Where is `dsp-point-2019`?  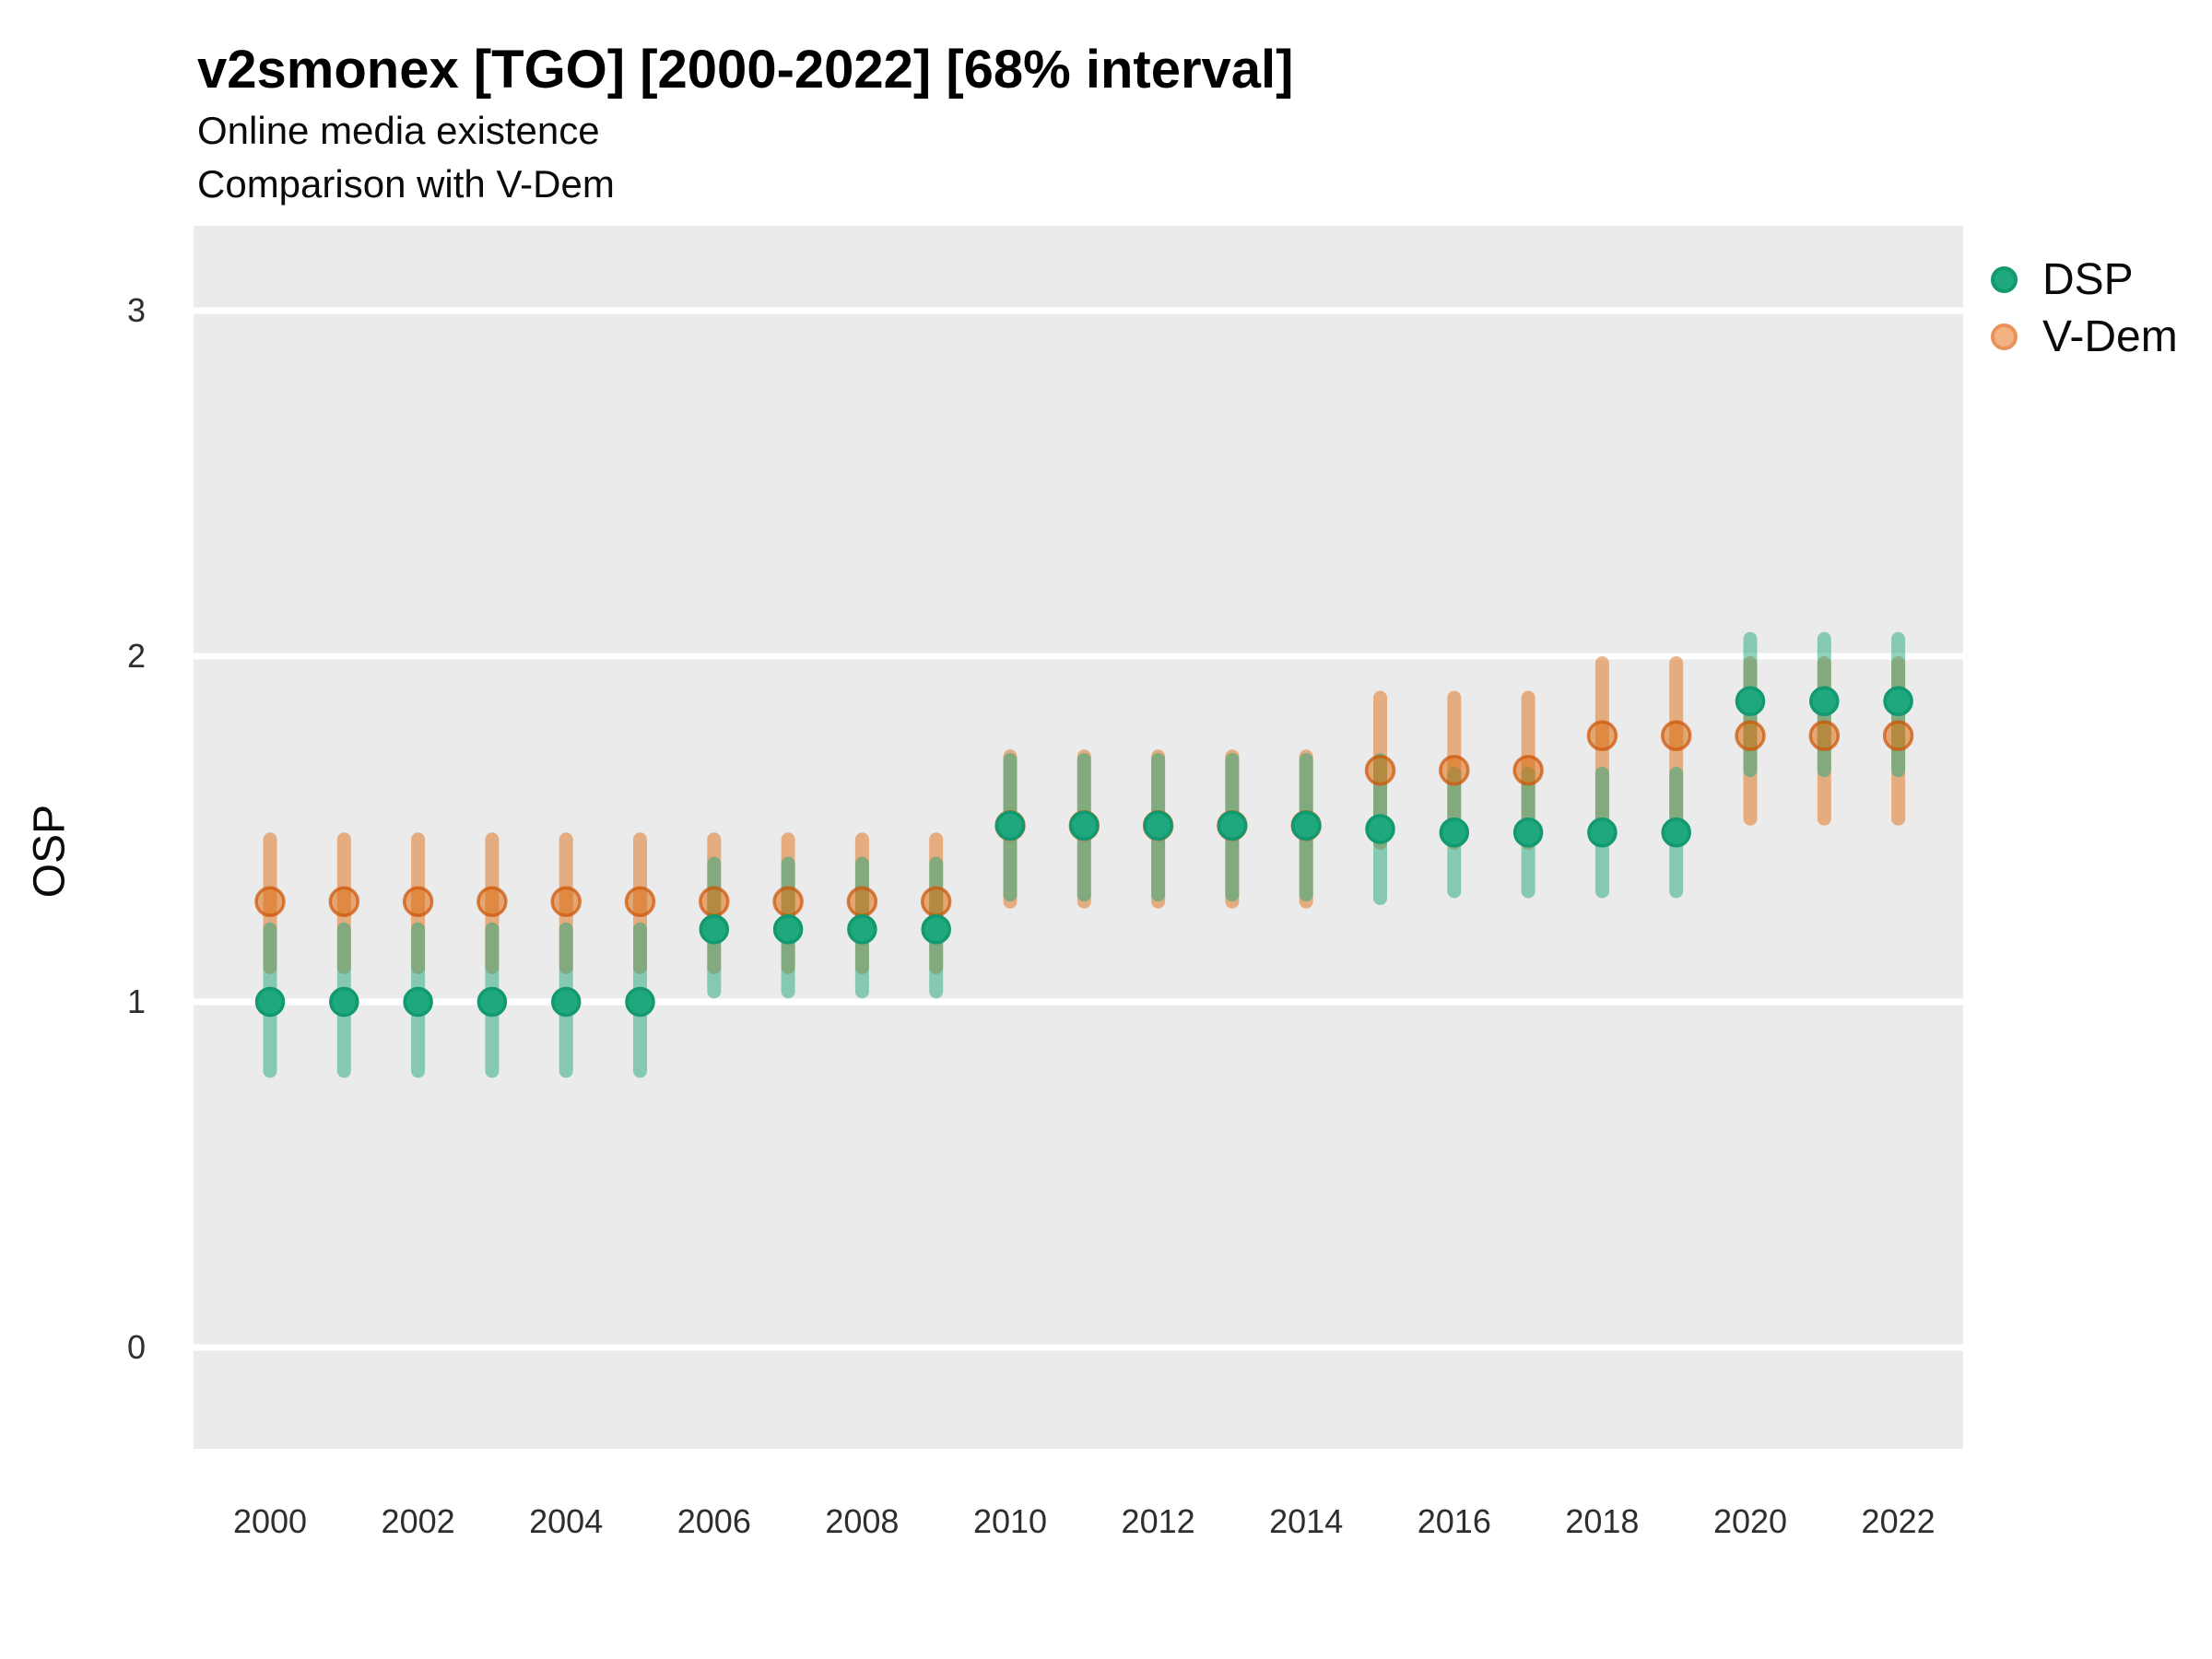
dsp-point-2019 is located at coordinates (1676, 833).